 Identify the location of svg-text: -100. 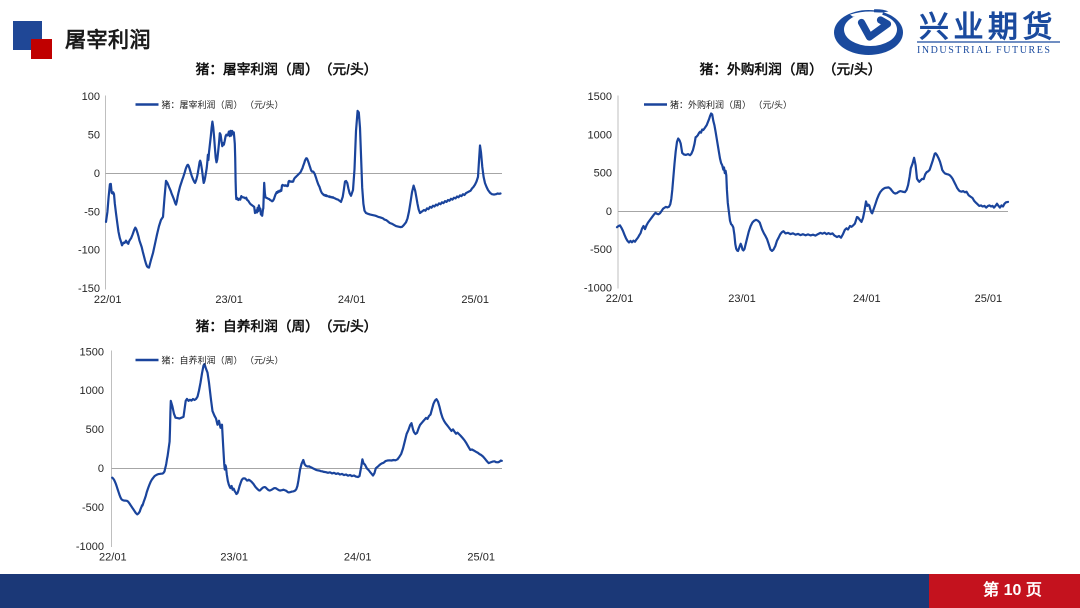
(89, 251).